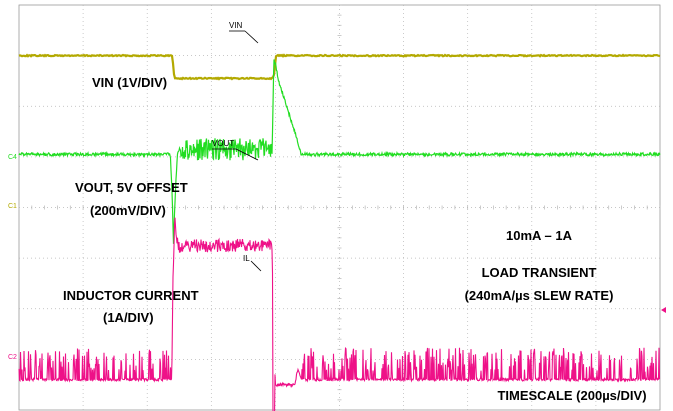 The image size is (673, 411). I want to click on timescale-label: TIMESCALE (200µs/DIV), so click(571, 395).